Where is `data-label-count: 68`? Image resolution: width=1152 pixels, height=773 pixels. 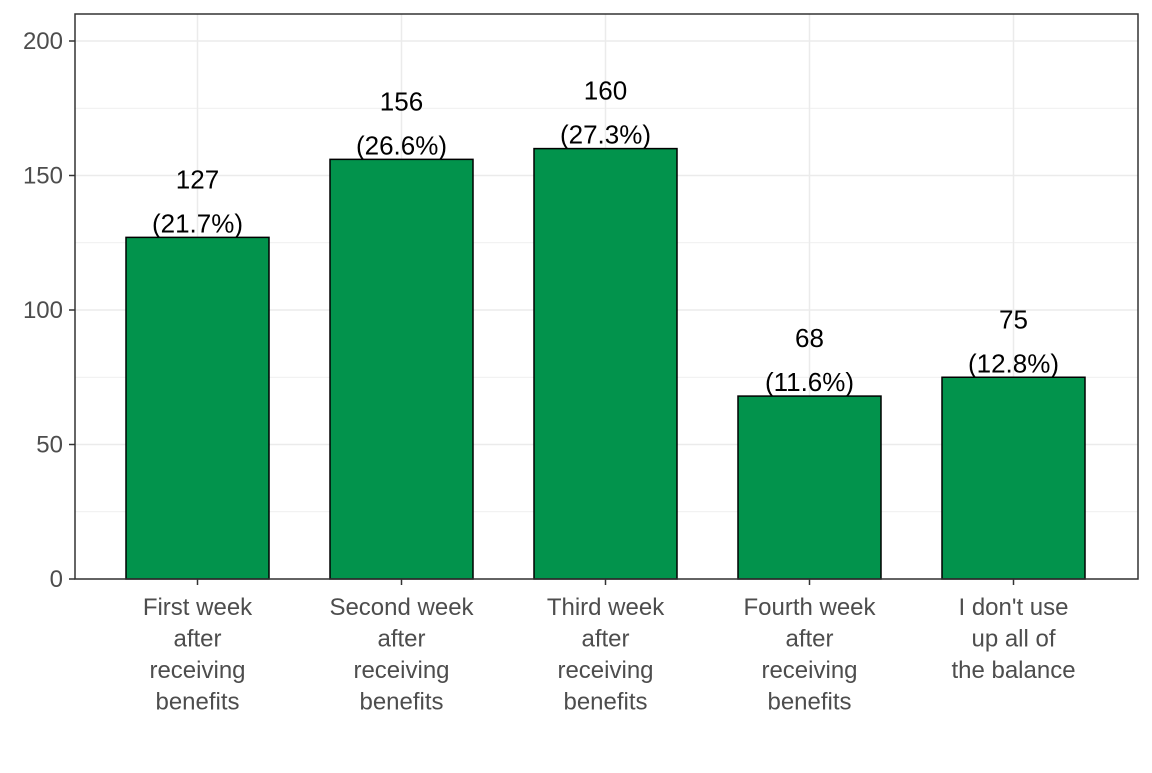
data-label-count: 68 is located at coordinates (809, 338).